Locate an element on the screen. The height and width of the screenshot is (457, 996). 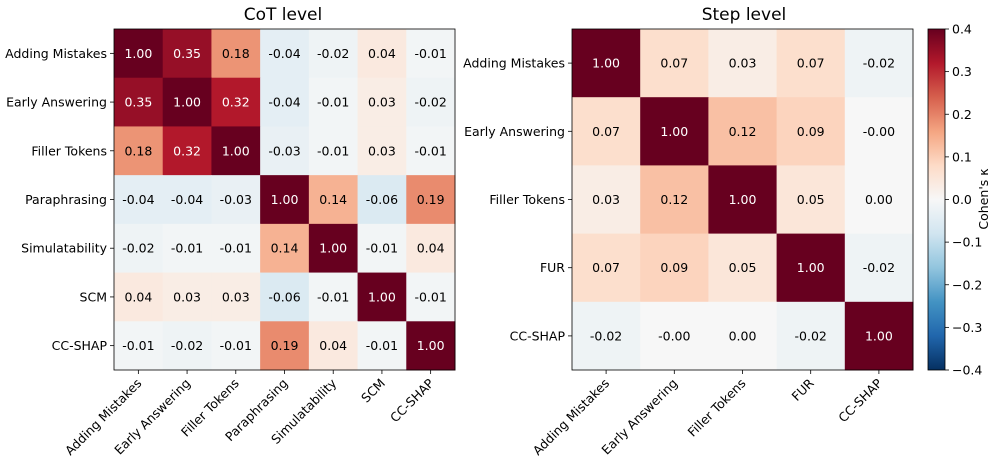
x-tick-label: Early Answering is located at coordinates (639, 416).